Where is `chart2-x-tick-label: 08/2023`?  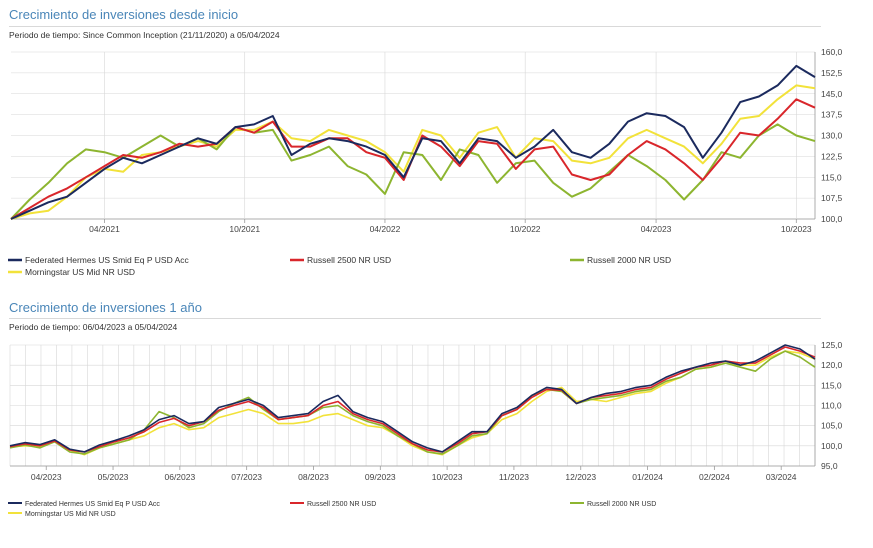
chart2-x-tick-label: 08/2023 is located at coordinates (313, 477).